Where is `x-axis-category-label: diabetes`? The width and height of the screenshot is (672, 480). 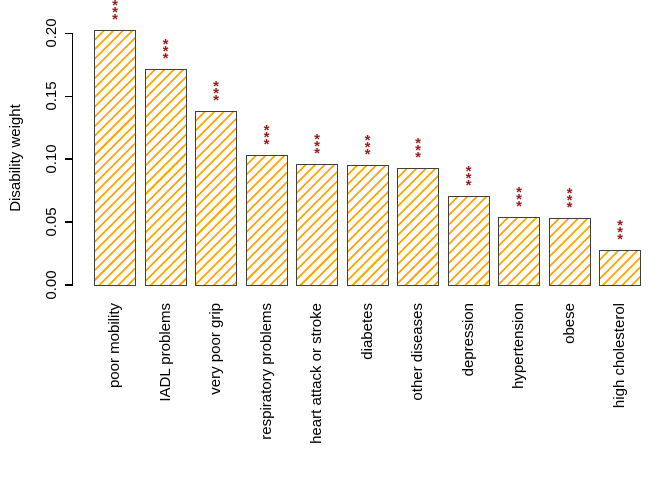
x-axis-category-label: diabetes is located at coordinates (367, 331).